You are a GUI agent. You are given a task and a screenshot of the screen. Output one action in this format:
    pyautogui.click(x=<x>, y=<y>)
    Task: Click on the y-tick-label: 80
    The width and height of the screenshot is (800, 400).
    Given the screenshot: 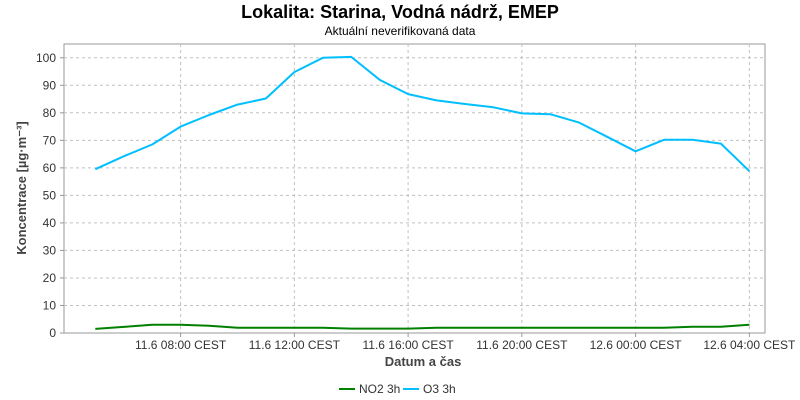 What is the action you would take?
    pyautogui.click(x=50, y=113)
    